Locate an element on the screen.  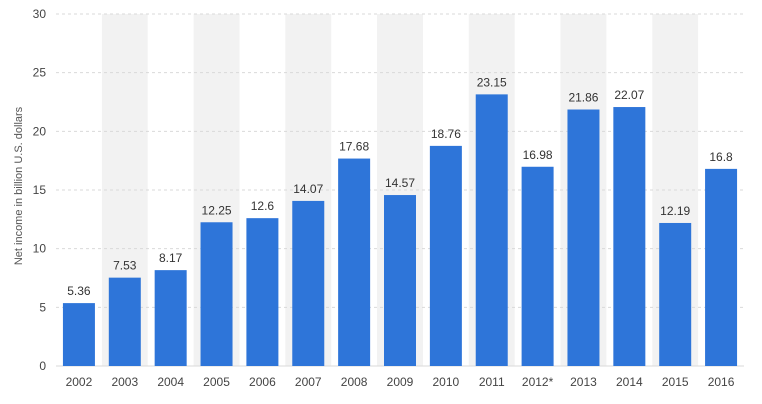
data-label-2015: 12.19 is located at coordinates (675, 211).